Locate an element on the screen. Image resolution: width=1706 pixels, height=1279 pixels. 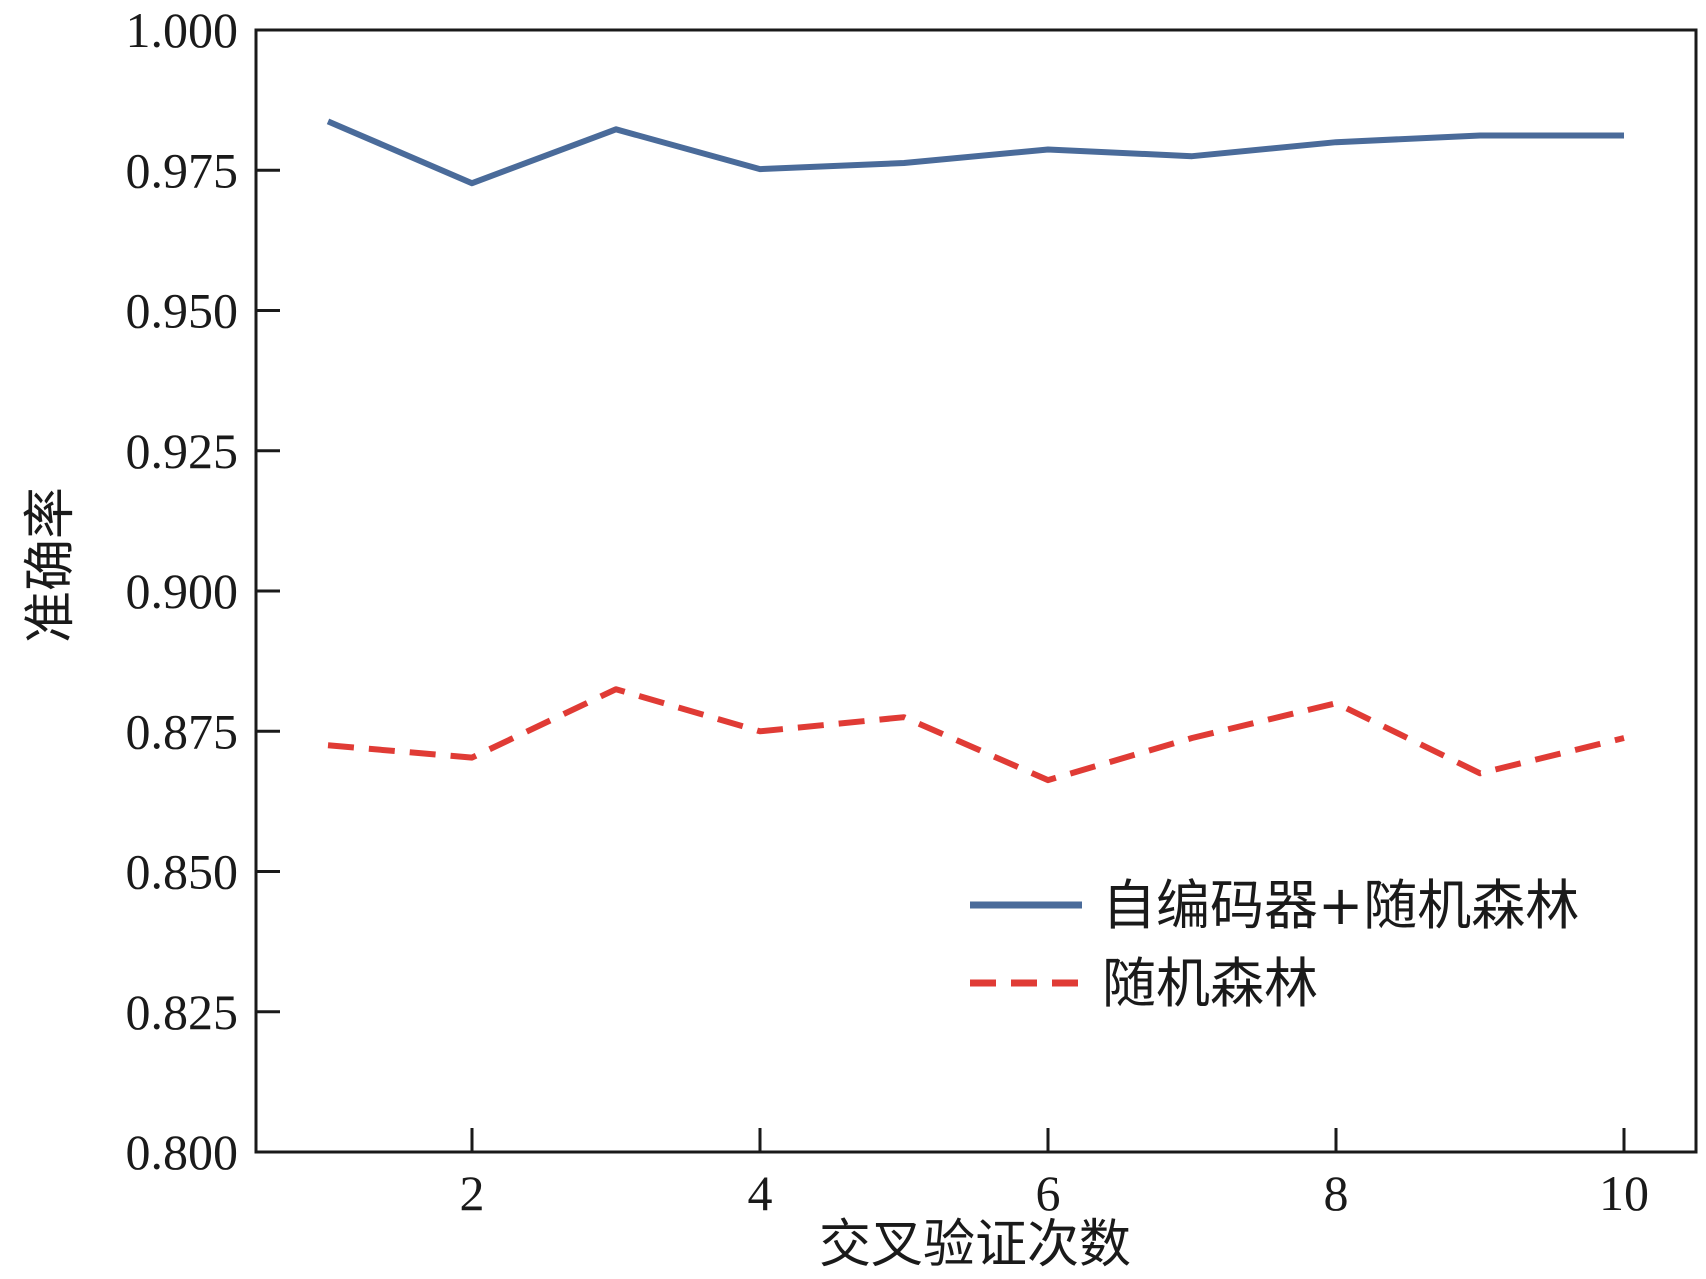
y-tick-label: 0.950 is located at coordinates (182, 311).